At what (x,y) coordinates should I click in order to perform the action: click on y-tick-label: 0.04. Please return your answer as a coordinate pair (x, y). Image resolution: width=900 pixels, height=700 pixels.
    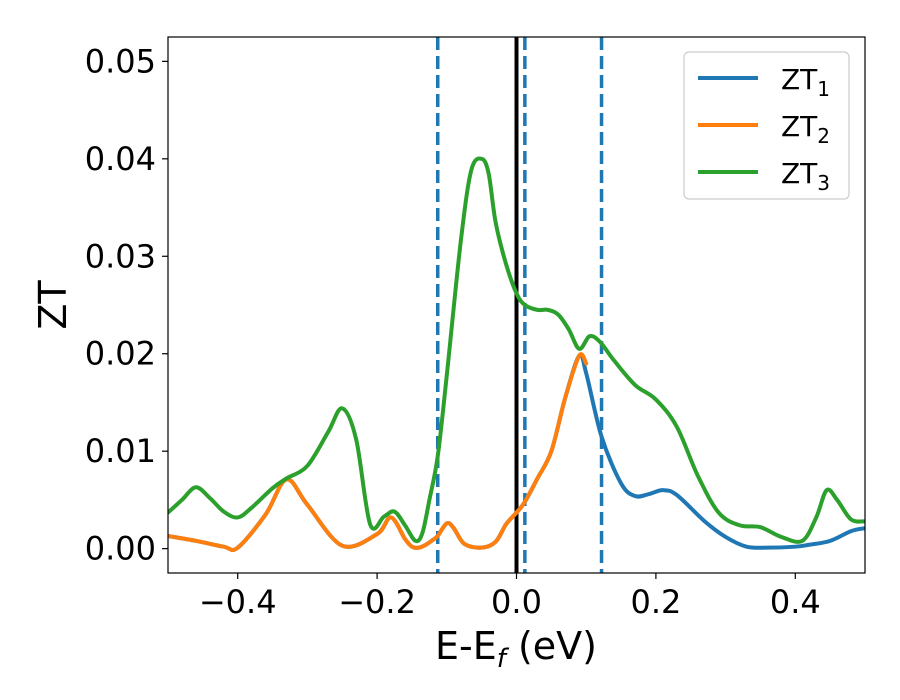
    Looking at the image, I should click on (120, 159).